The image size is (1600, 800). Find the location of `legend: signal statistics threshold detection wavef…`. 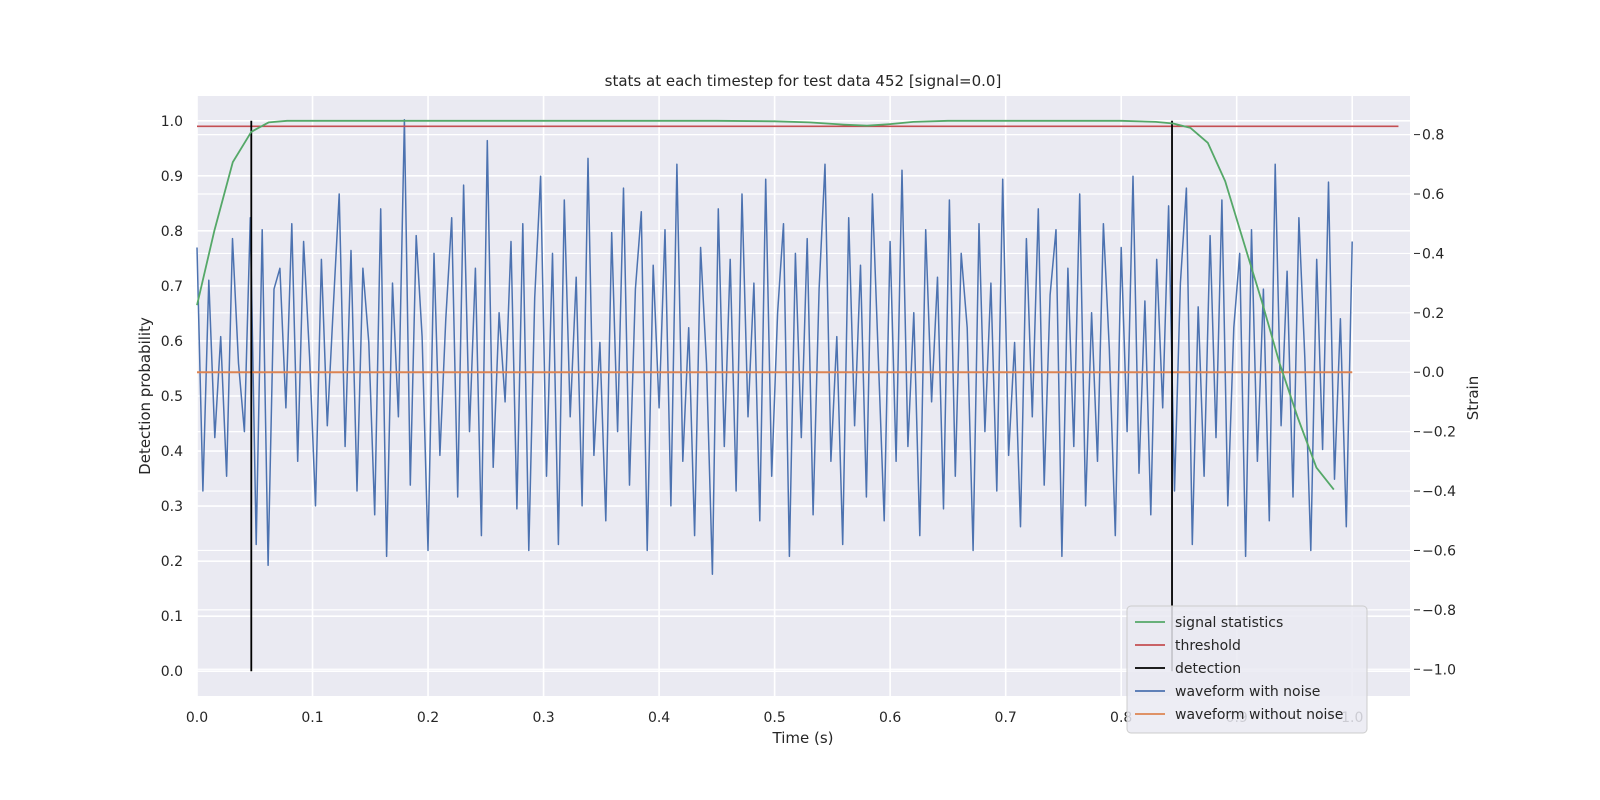

legend: signal statistics threshold detection wavef… is located at coordinates (1247, 669).